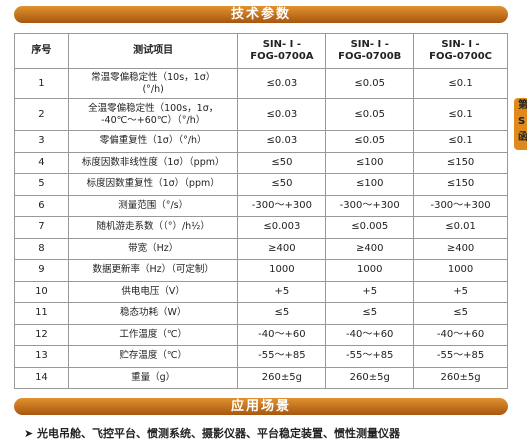 Image resolution: width=527 pixels, height=448 pixels. I want to click on tab-text: 函, so click(522, 137).